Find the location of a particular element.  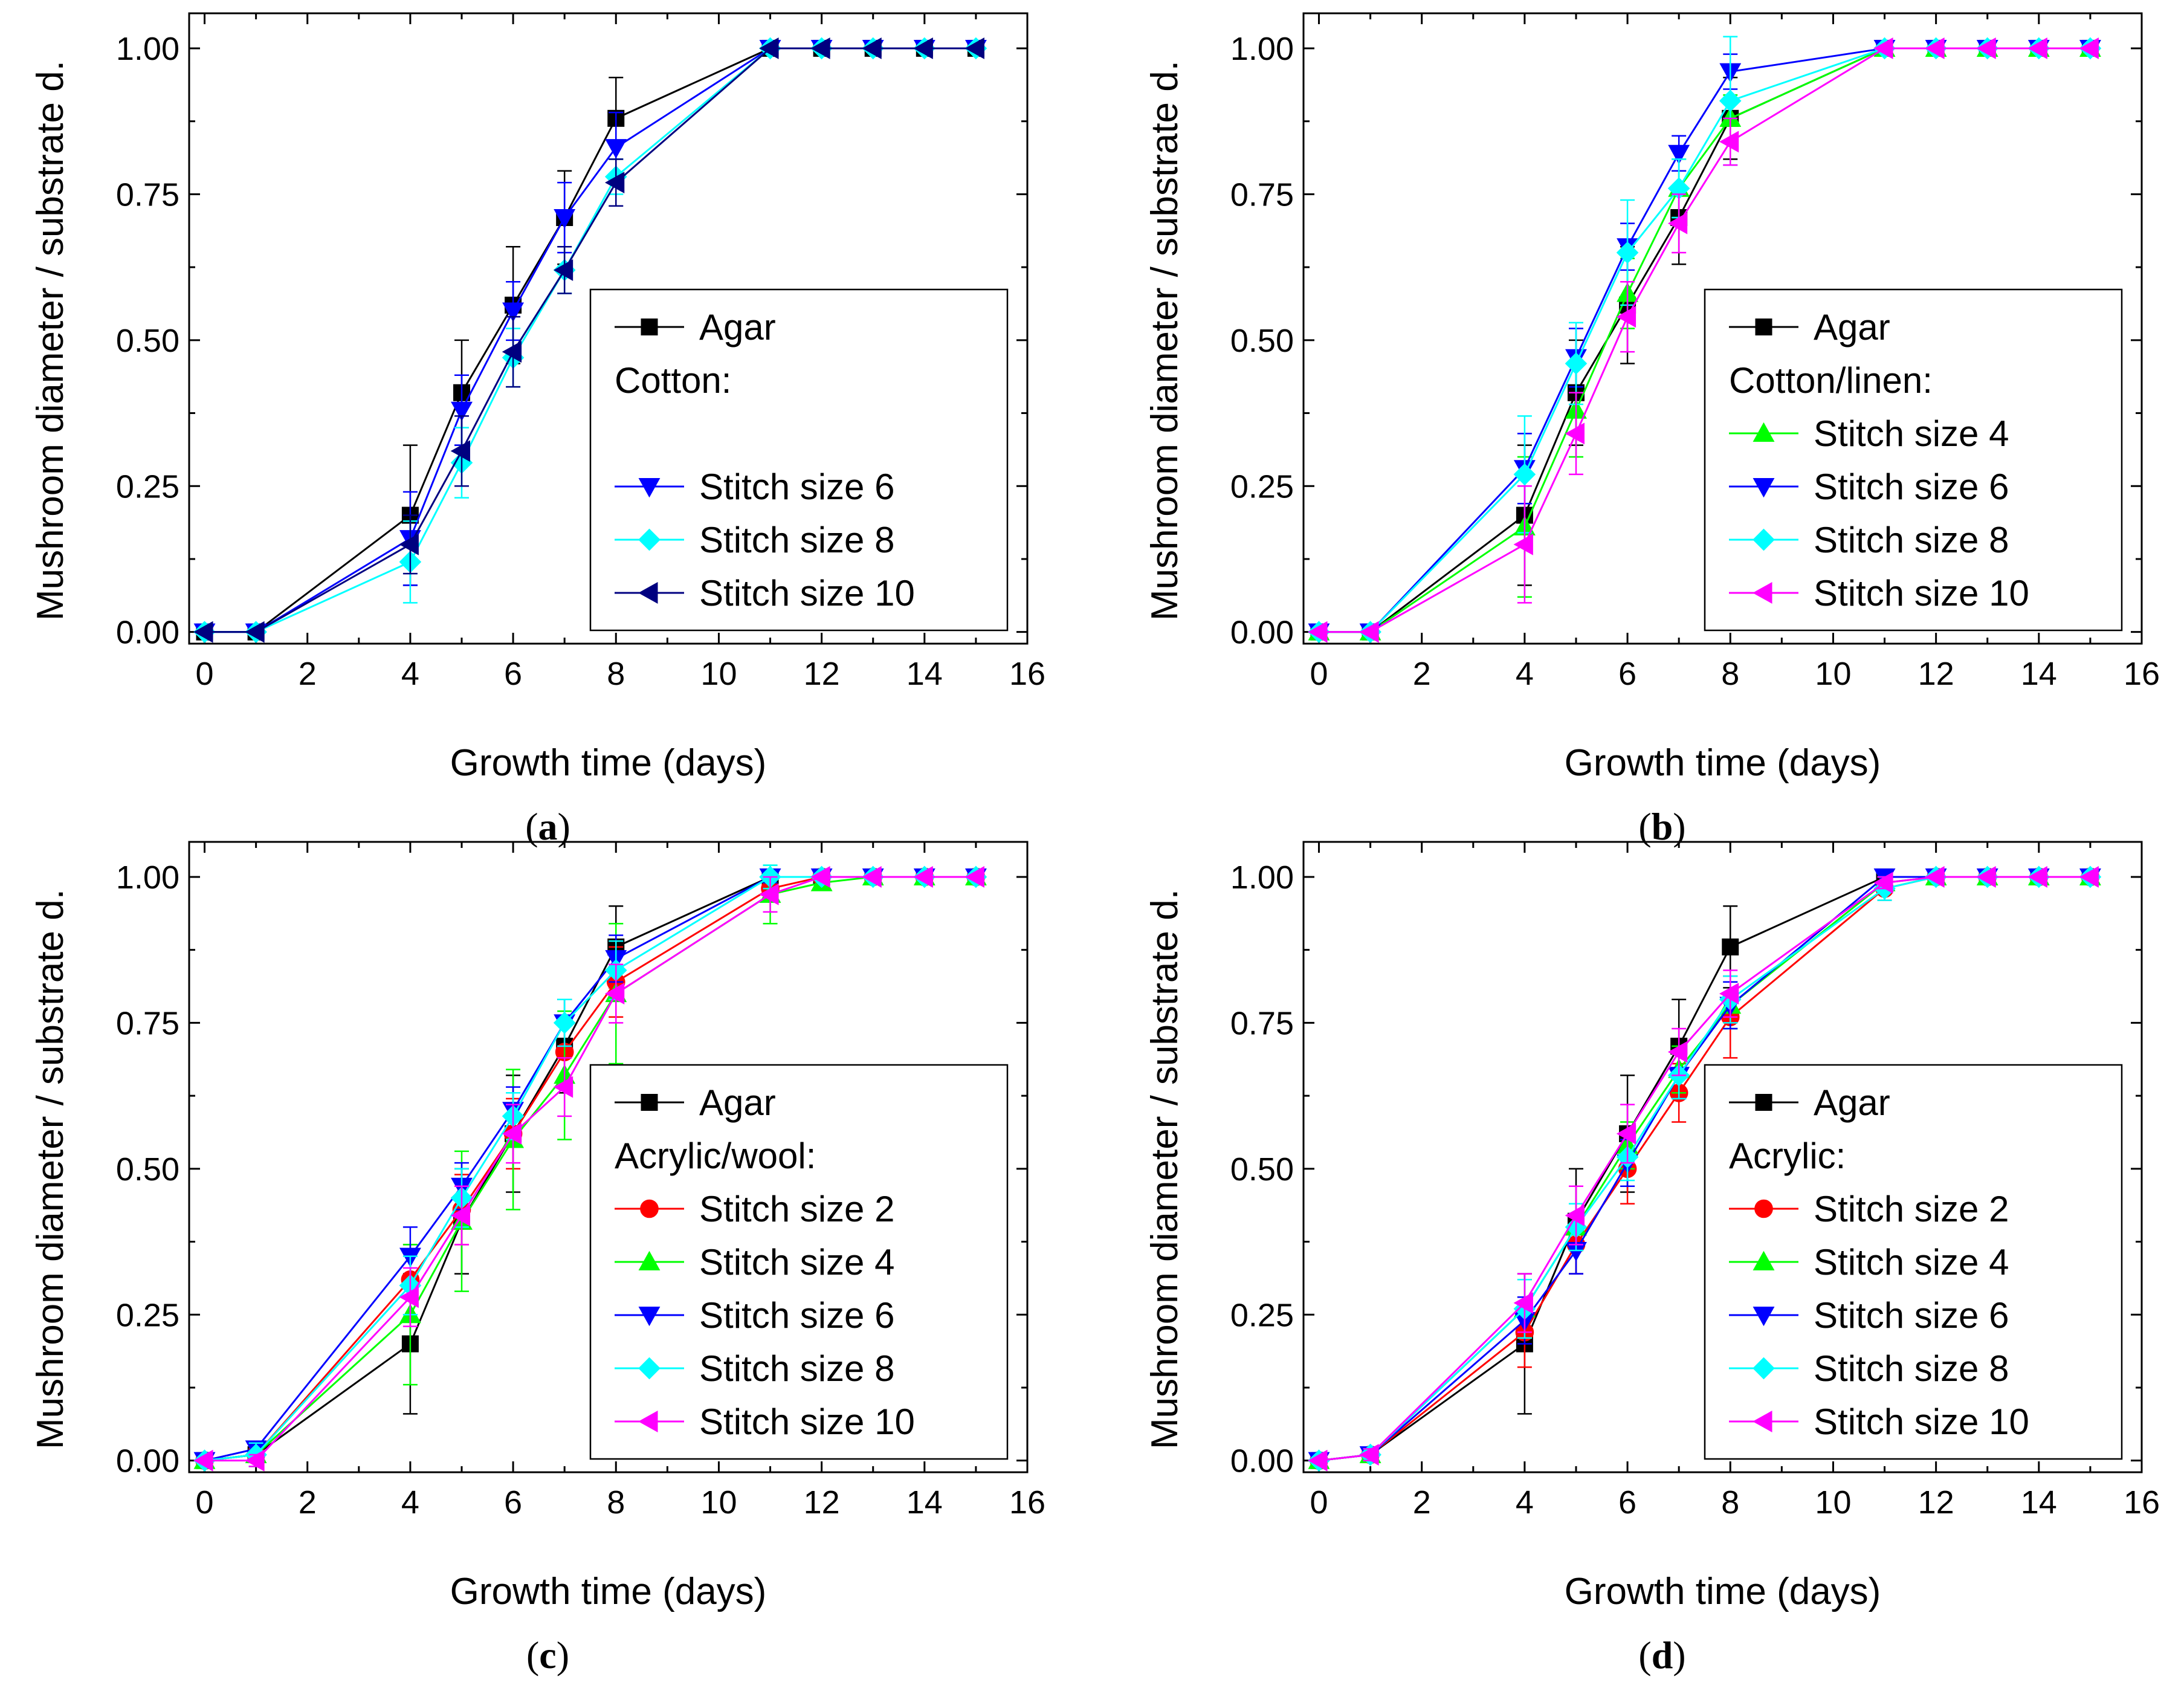

legend-group-label: Cotton: is located at coordinates (673, 380).